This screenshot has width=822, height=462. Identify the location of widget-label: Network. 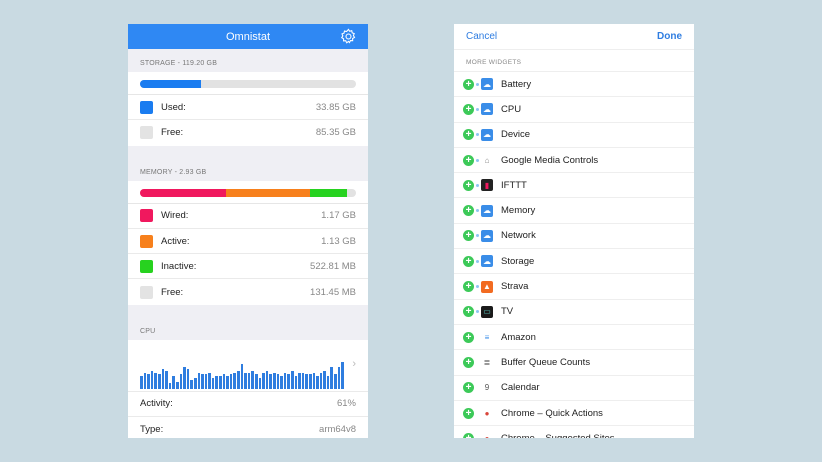
(518, 236).